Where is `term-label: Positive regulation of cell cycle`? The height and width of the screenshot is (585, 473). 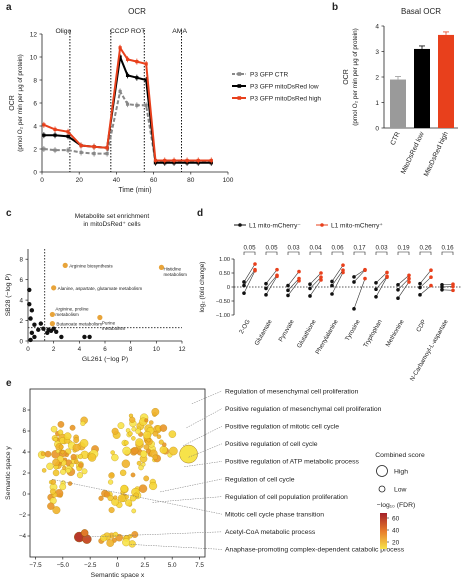 term-label: Positive regulation of cell cycle is located at coordinates (271, 444).